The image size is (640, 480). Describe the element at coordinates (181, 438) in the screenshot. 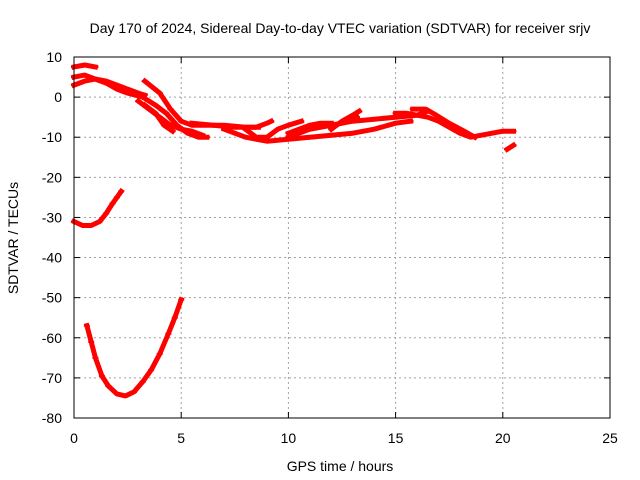

I see `x-tick-label: 5` at that location.